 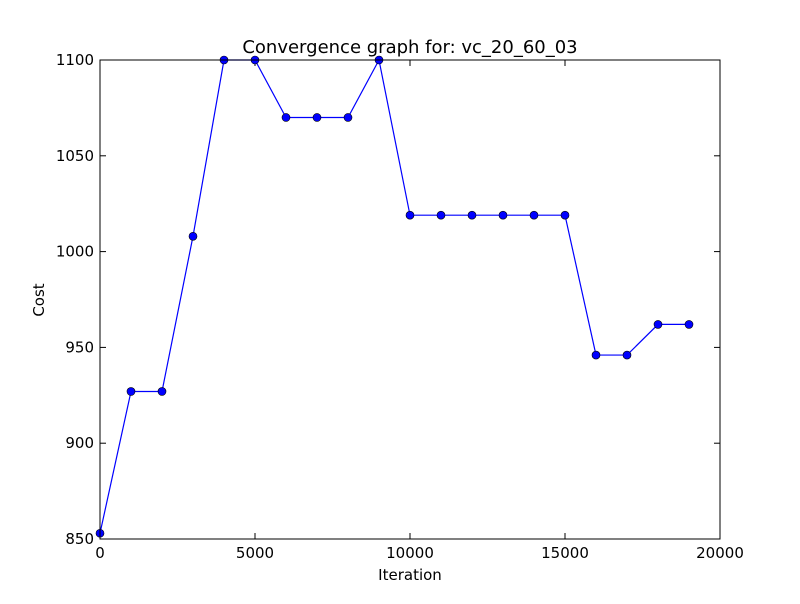 What do you see at coordinates (410, 553) in the screenshot?
I see `x-tick-label: 10000` at bounding box center [410, 553].